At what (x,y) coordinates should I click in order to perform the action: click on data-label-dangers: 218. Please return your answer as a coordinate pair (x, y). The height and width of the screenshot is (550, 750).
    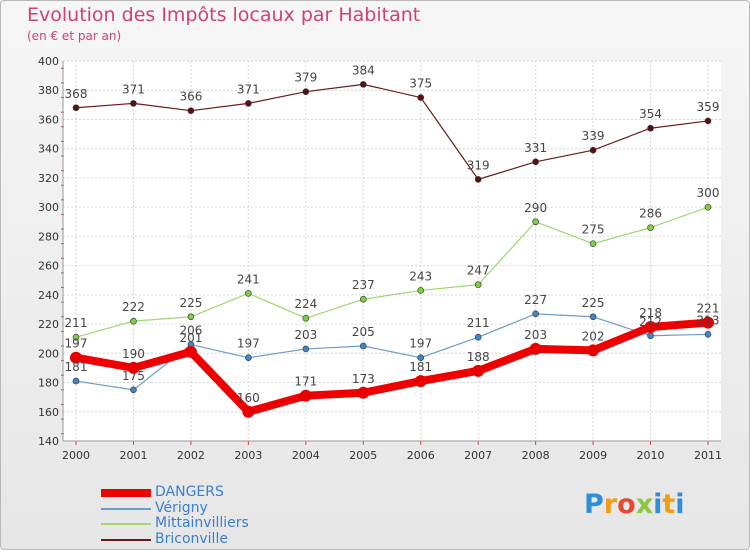
    Looking at the image, I should click on (650, 313).